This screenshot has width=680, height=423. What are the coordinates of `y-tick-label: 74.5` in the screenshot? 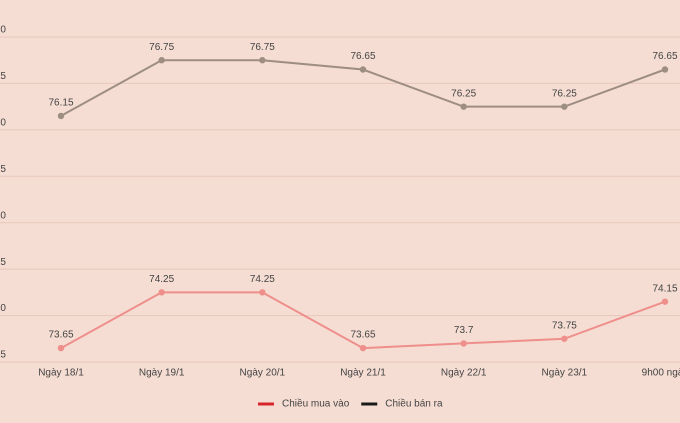 It's located at (3, 262).